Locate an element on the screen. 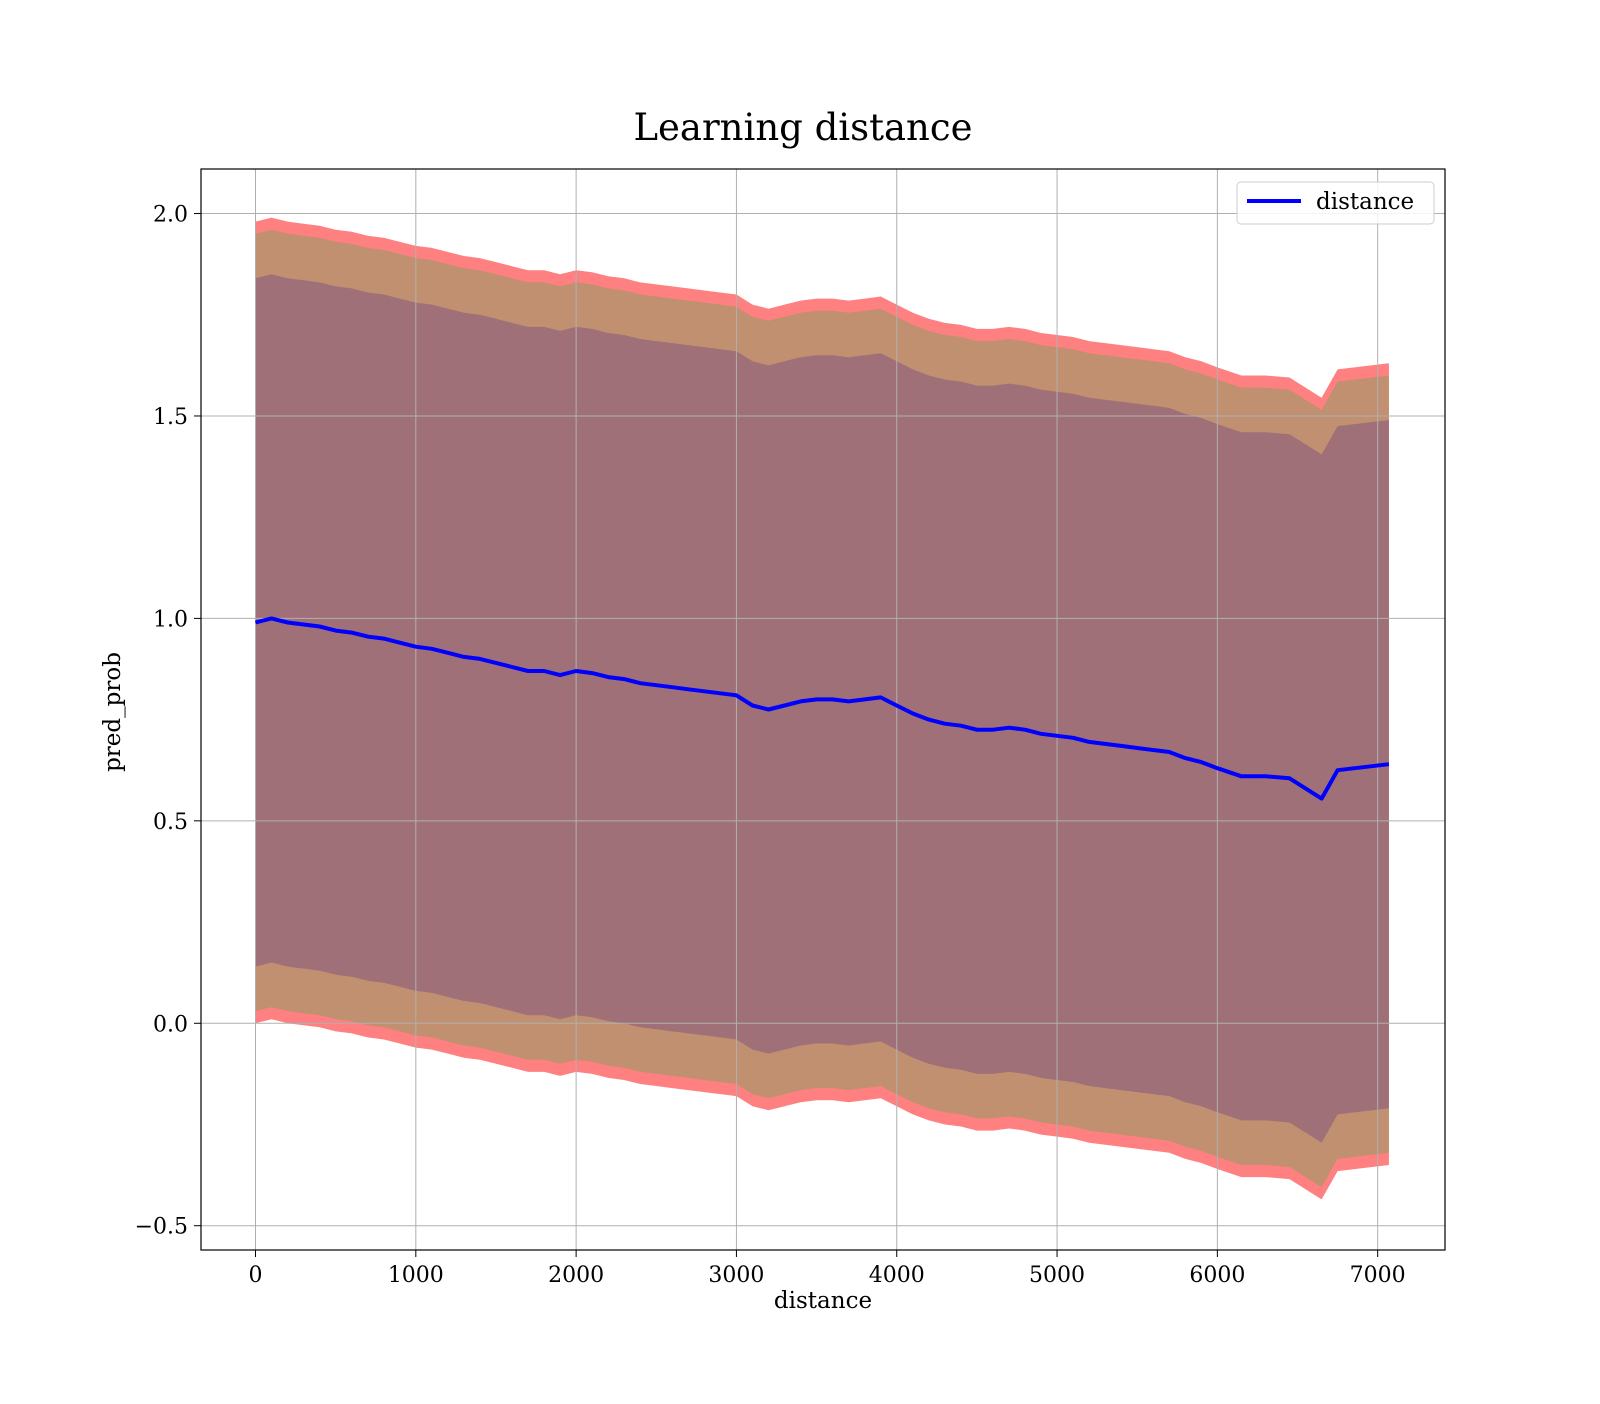 The height and width of the screenshot is (1404, 1600). legend-box is located at coordinates (1335, 203).